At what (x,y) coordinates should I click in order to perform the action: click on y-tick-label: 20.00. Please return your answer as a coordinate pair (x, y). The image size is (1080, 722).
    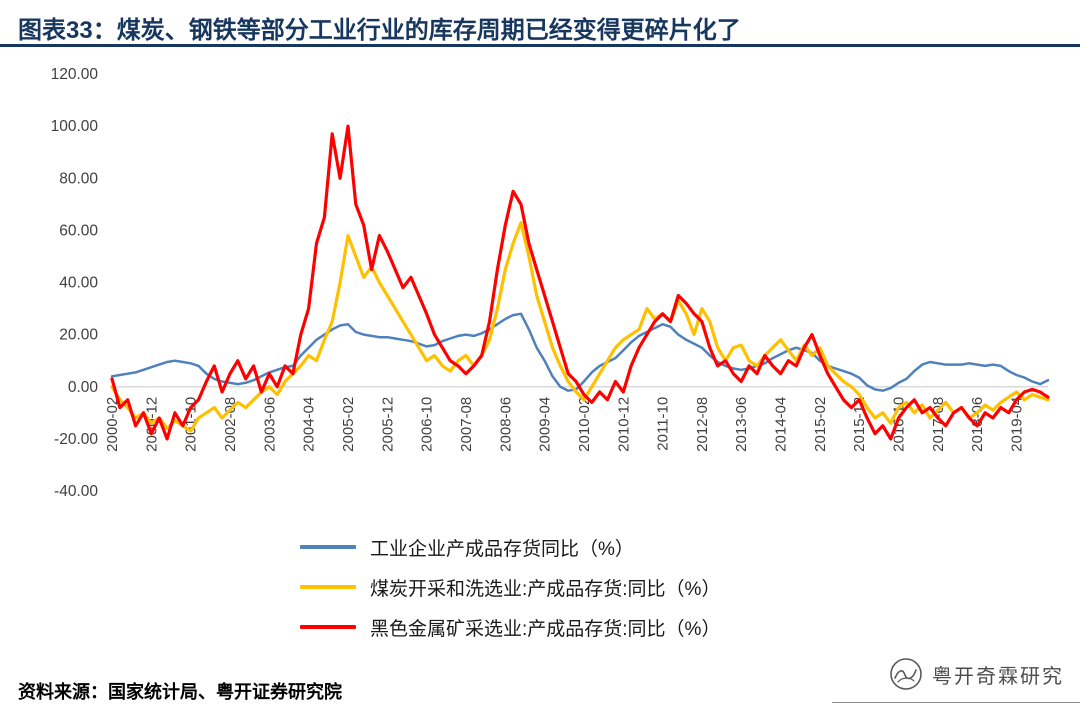
    Looking at the image, I should click on (78, 335).